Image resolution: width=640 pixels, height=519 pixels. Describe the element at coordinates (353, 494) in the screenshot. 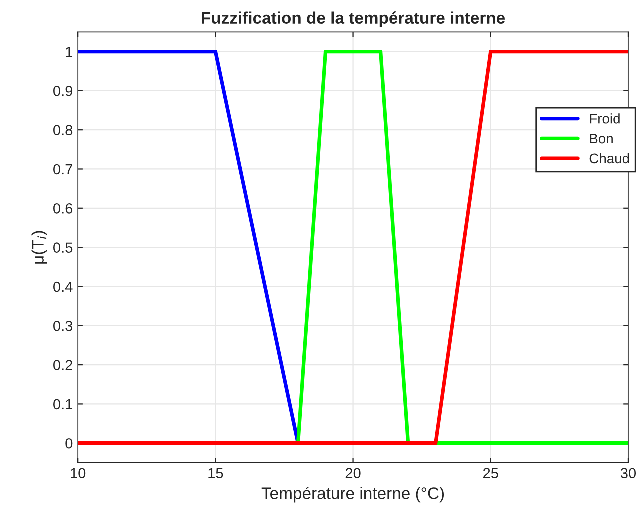

I see `x-axis-title: Température interne (°C)` at that location.